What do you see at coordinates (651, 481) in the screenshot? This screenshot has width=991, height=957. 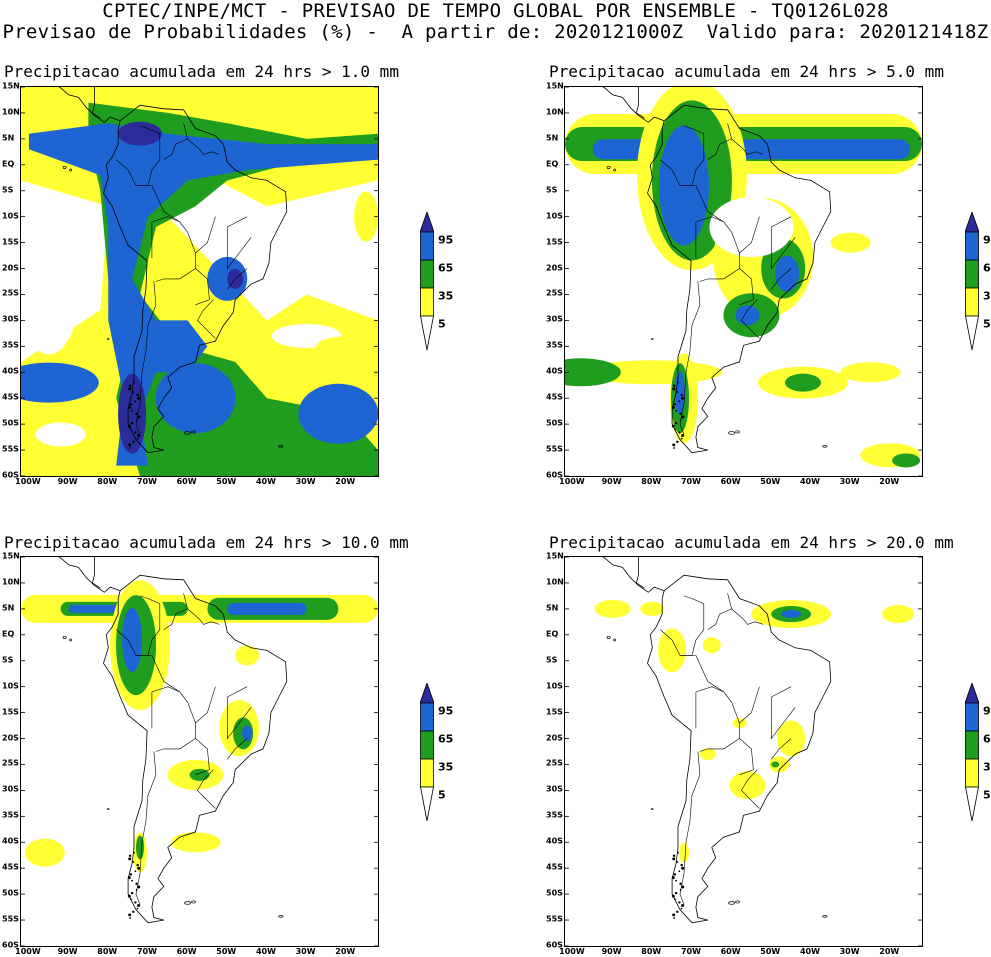 I see `x-tick-label: 80W` at bounding box center [651, 481].